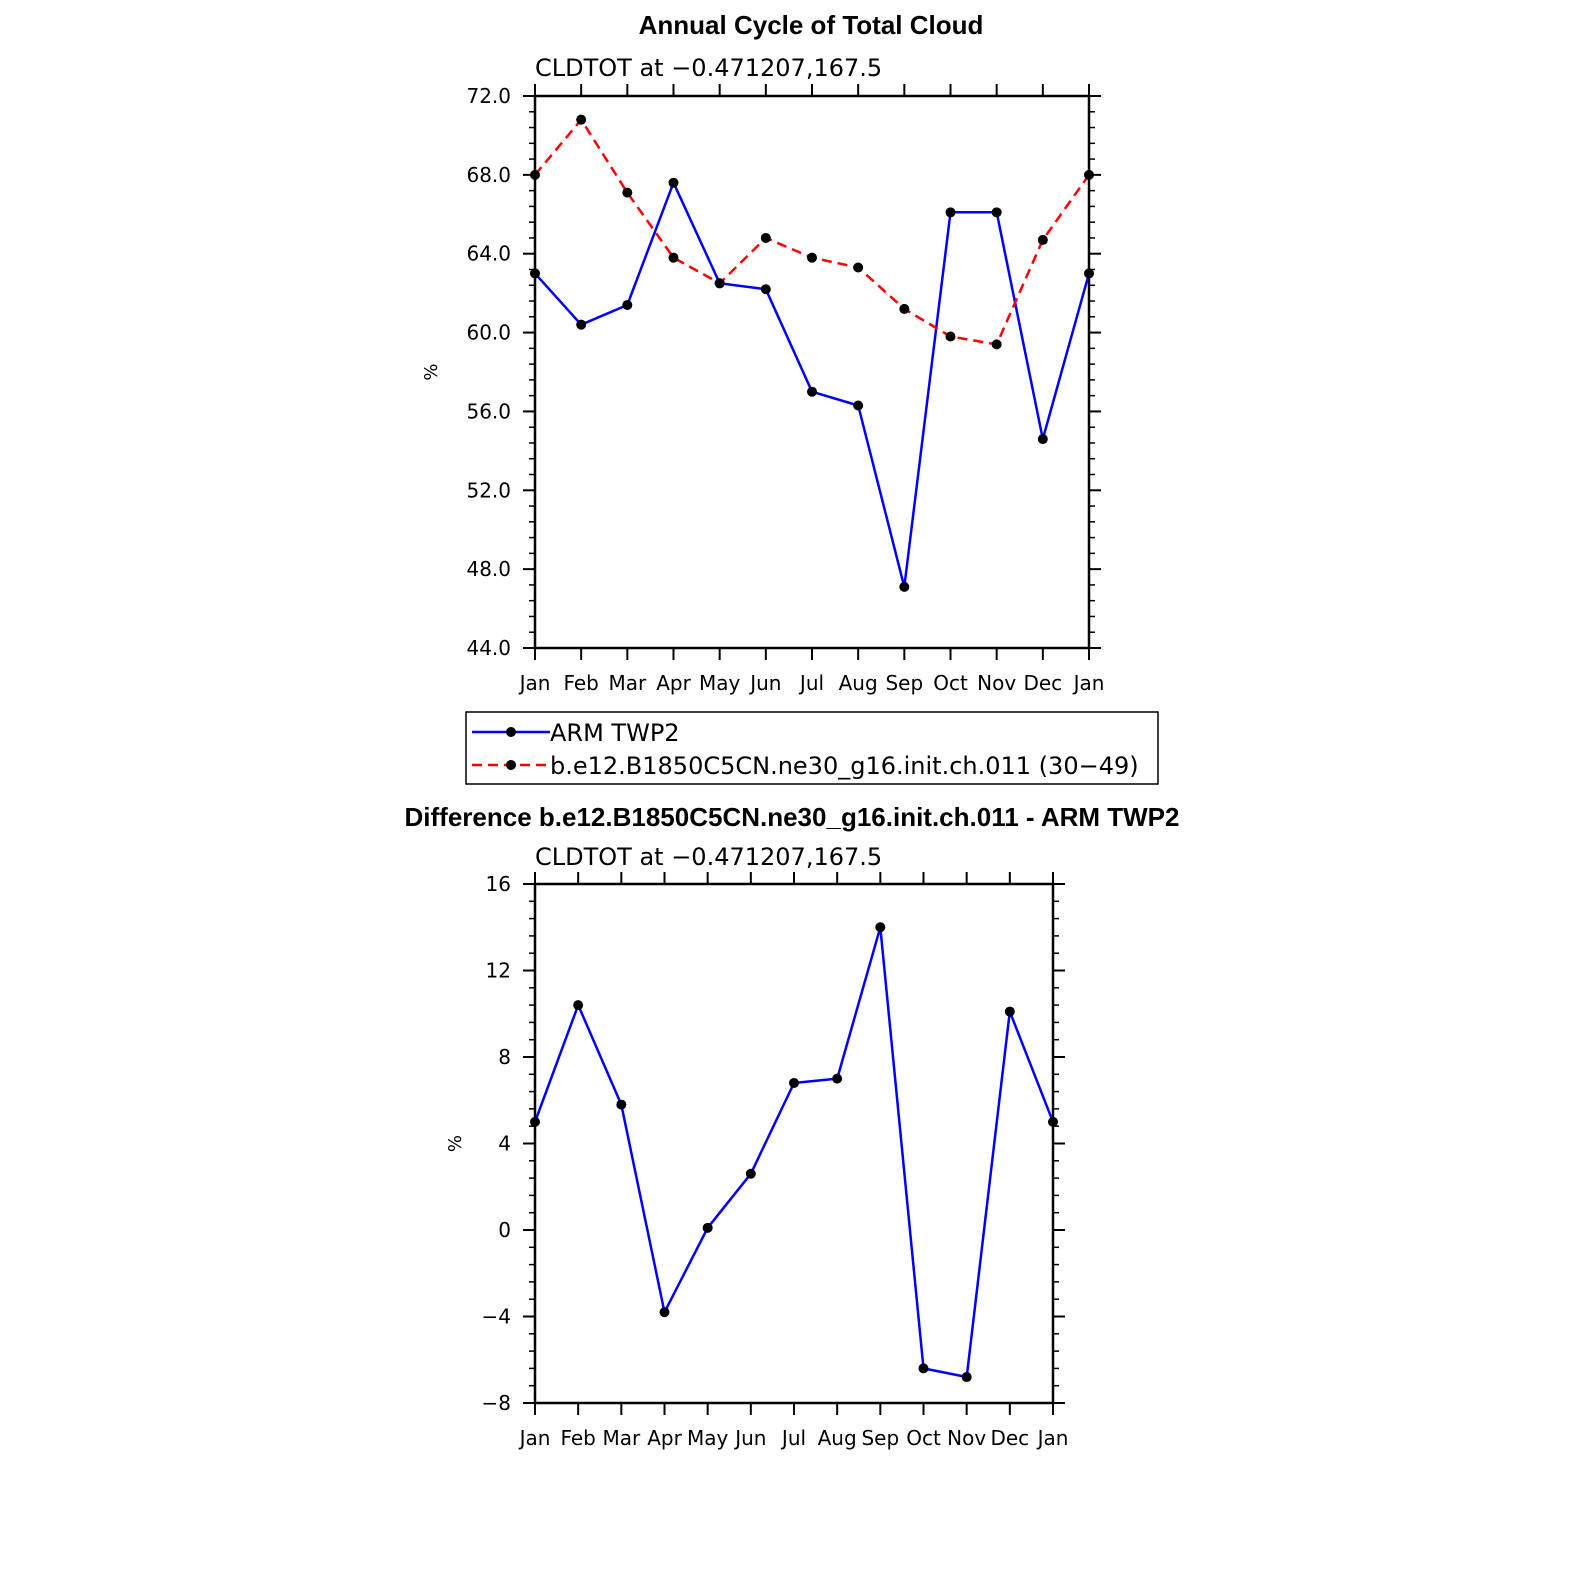 Image resolution: width=1575 pixels, height=1575 pixels. Describe the element at coordinates (488, 411) in the screenshot. I see `chart1-ytick-label: 56.0` at that location.